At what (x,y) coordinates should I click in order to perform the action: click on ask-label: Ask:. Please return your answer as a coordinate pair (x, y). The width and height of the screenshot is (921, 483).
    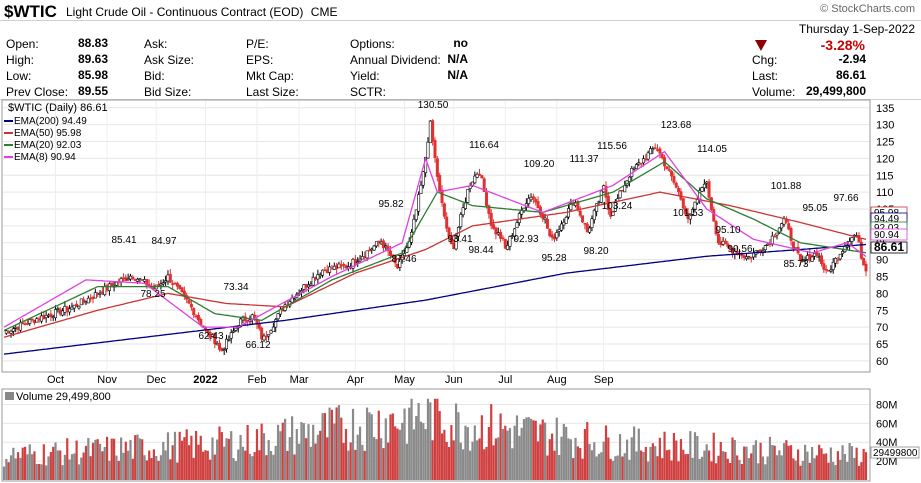
    Looking at the image, I should click on (156, 44).